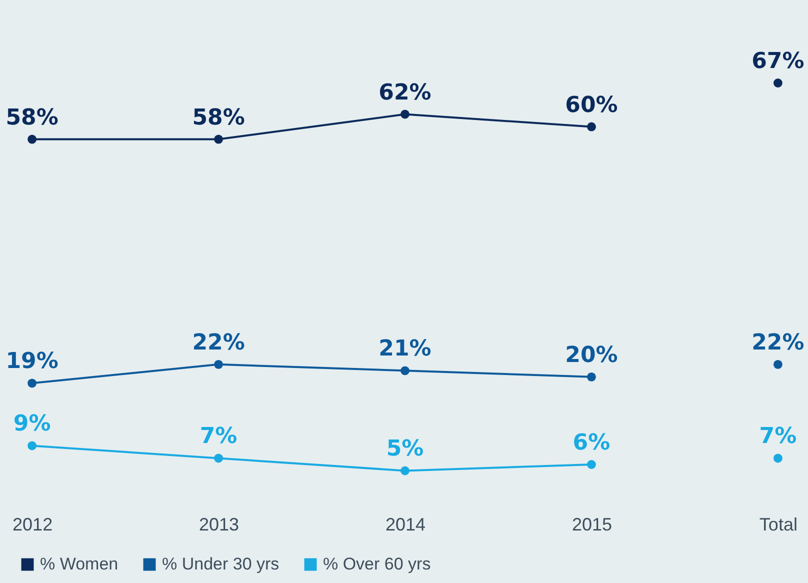  What do you see at coordinates (221, 564) in the screenshot?
I see `legend-label: % Under 30 yrs` at bounding box center [221, 564].